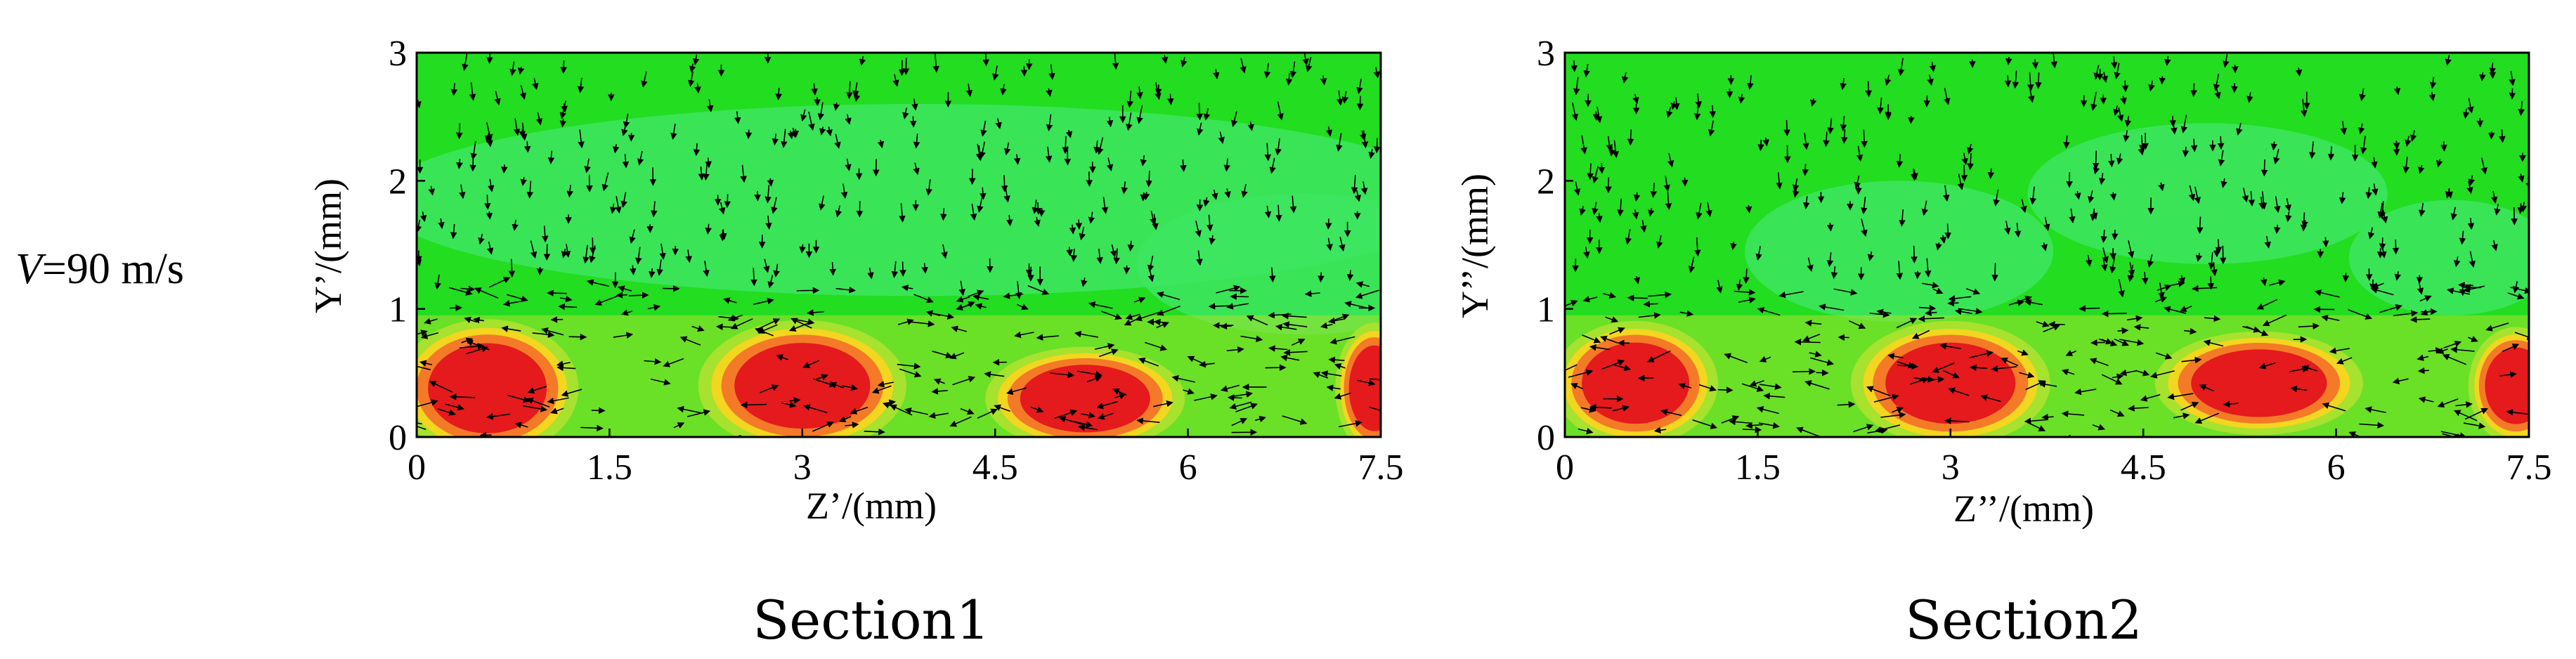 The image size is (2576, 659). Describe the element at coordinates (1758, 468) in the screenshot. I see `x-tick-label: 1.5` at that location.